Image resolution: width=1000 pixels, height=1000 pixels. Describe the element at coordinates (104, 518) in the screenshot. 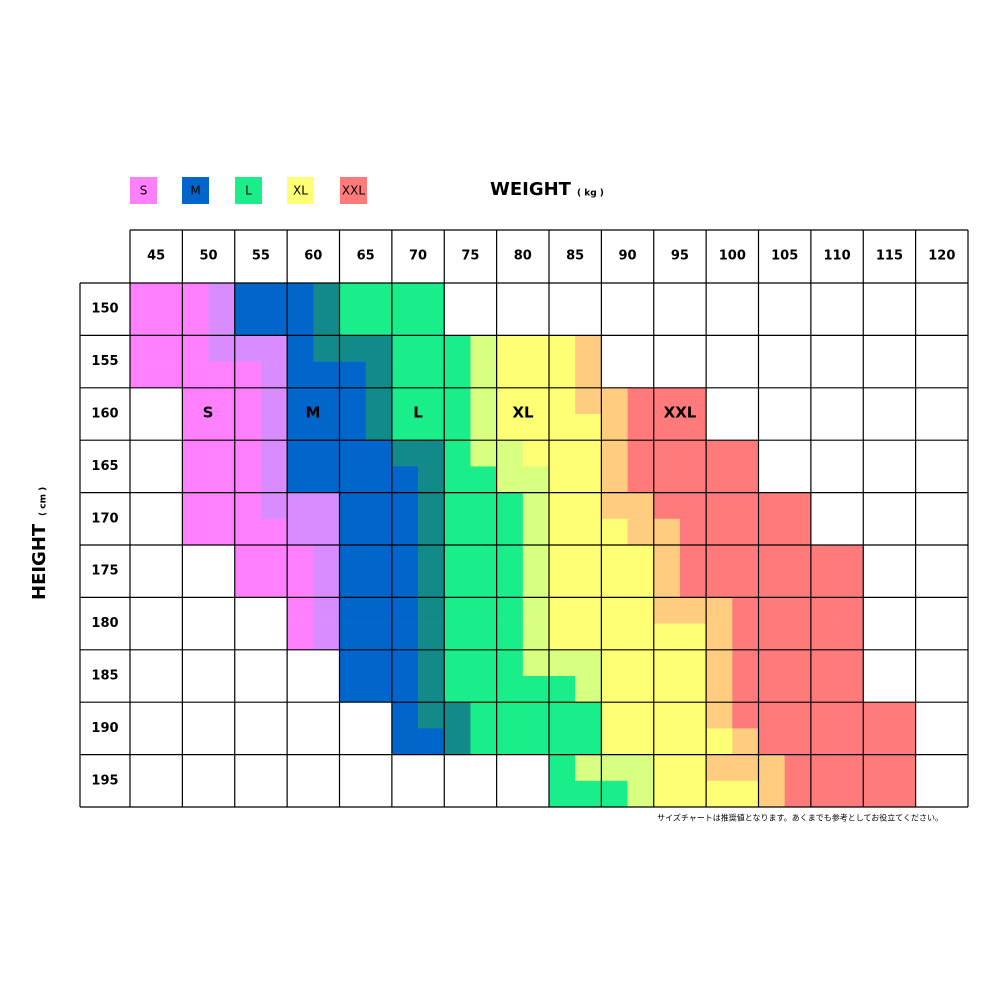

I see `height-header: 170` at that location.